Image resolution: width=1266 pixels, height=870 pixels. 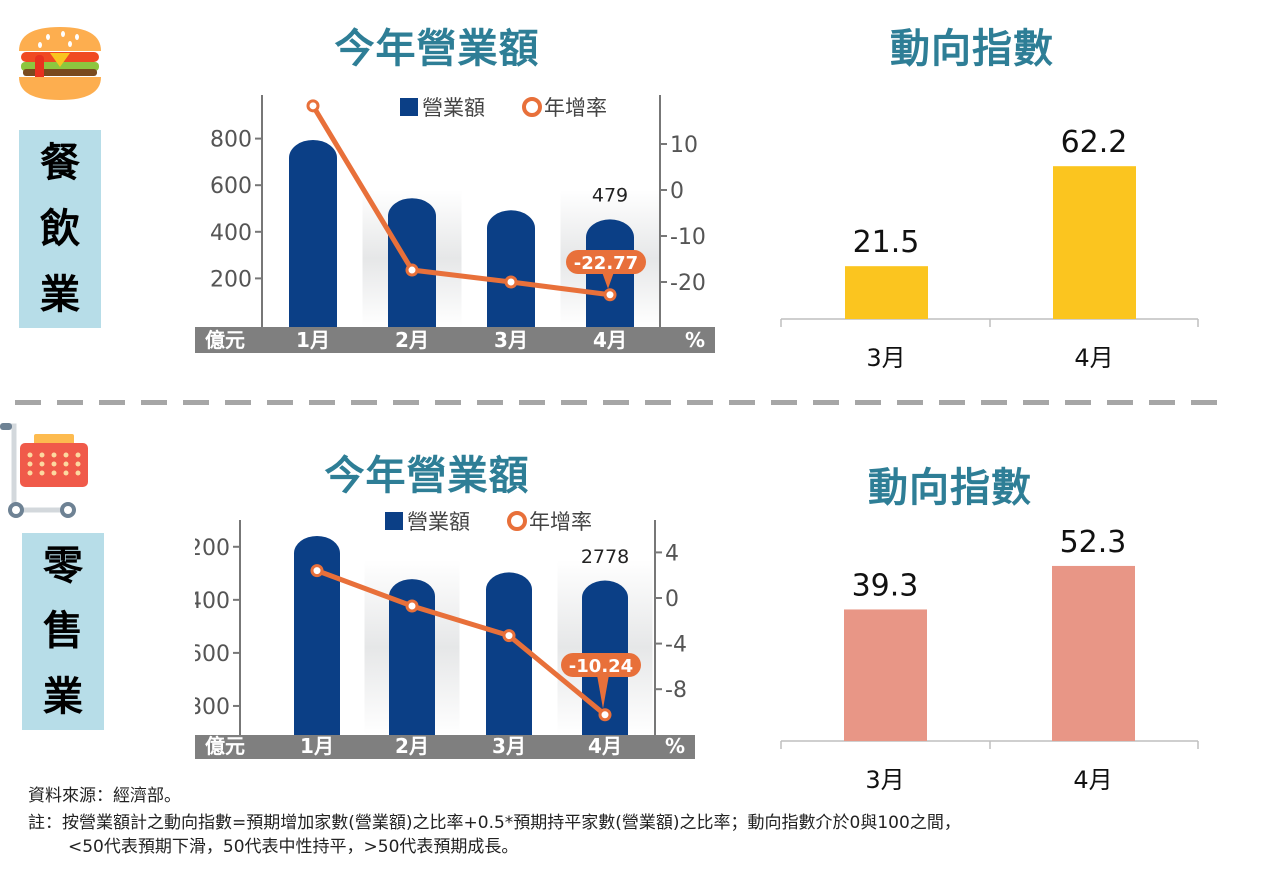 I want to click on hamburger-icon, so click(x=60, y=63).